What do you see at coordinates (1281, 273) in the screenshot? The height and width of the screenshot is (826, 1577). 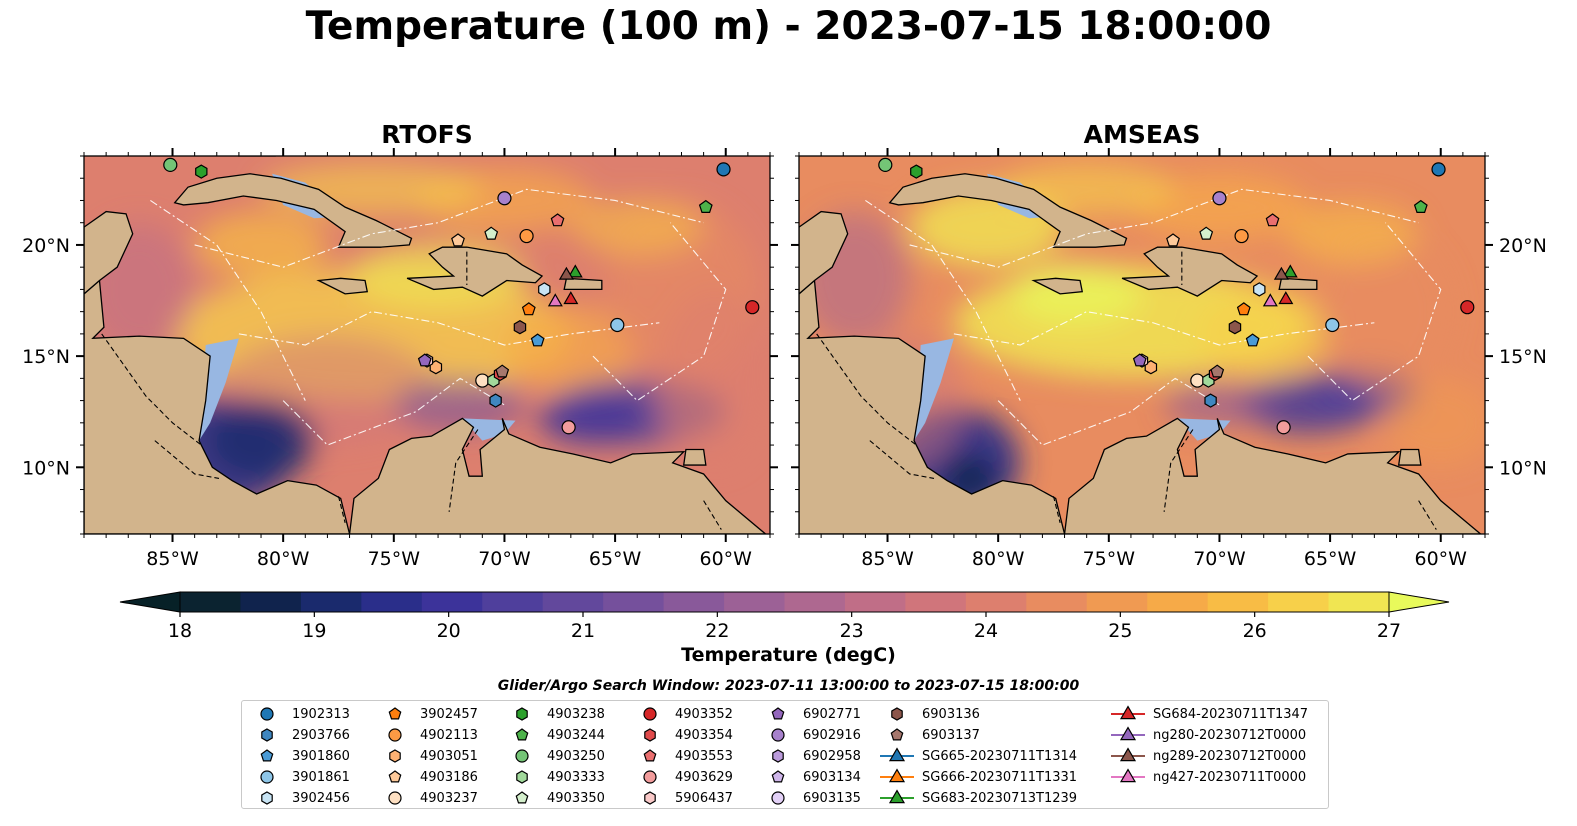 I see `obs-marker-ng289-20230712T0000` at bounding box center [1281, 273].